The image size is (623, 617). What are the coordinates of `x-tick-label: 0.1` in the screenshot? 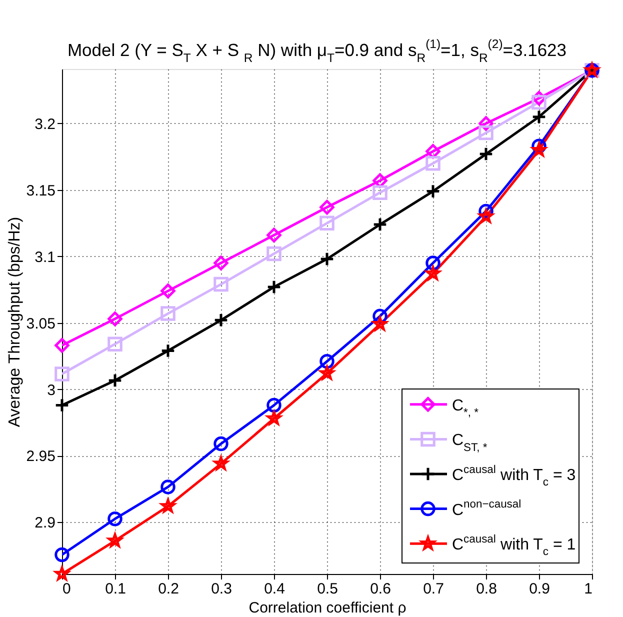 It's located at (115, 589).